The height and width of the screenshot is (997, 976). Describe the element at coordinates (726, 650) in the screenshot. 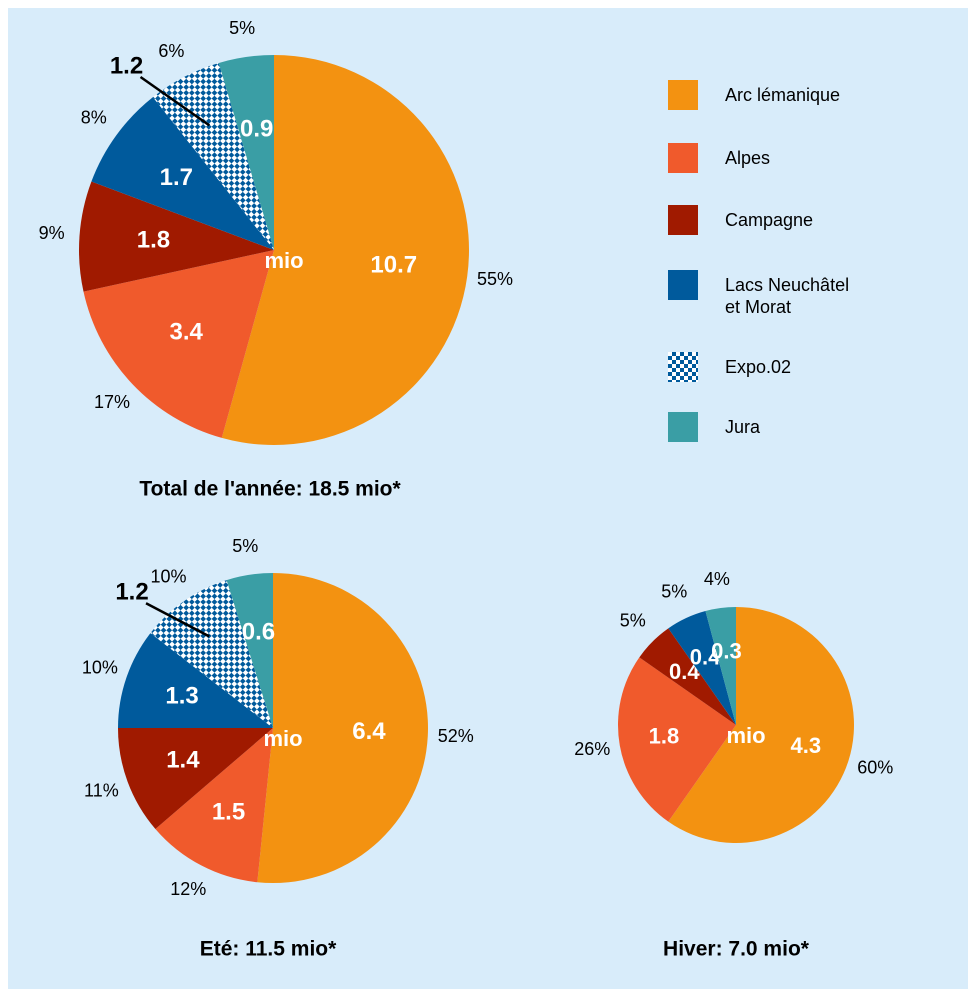

I see `value-label: 0.3` at that location.